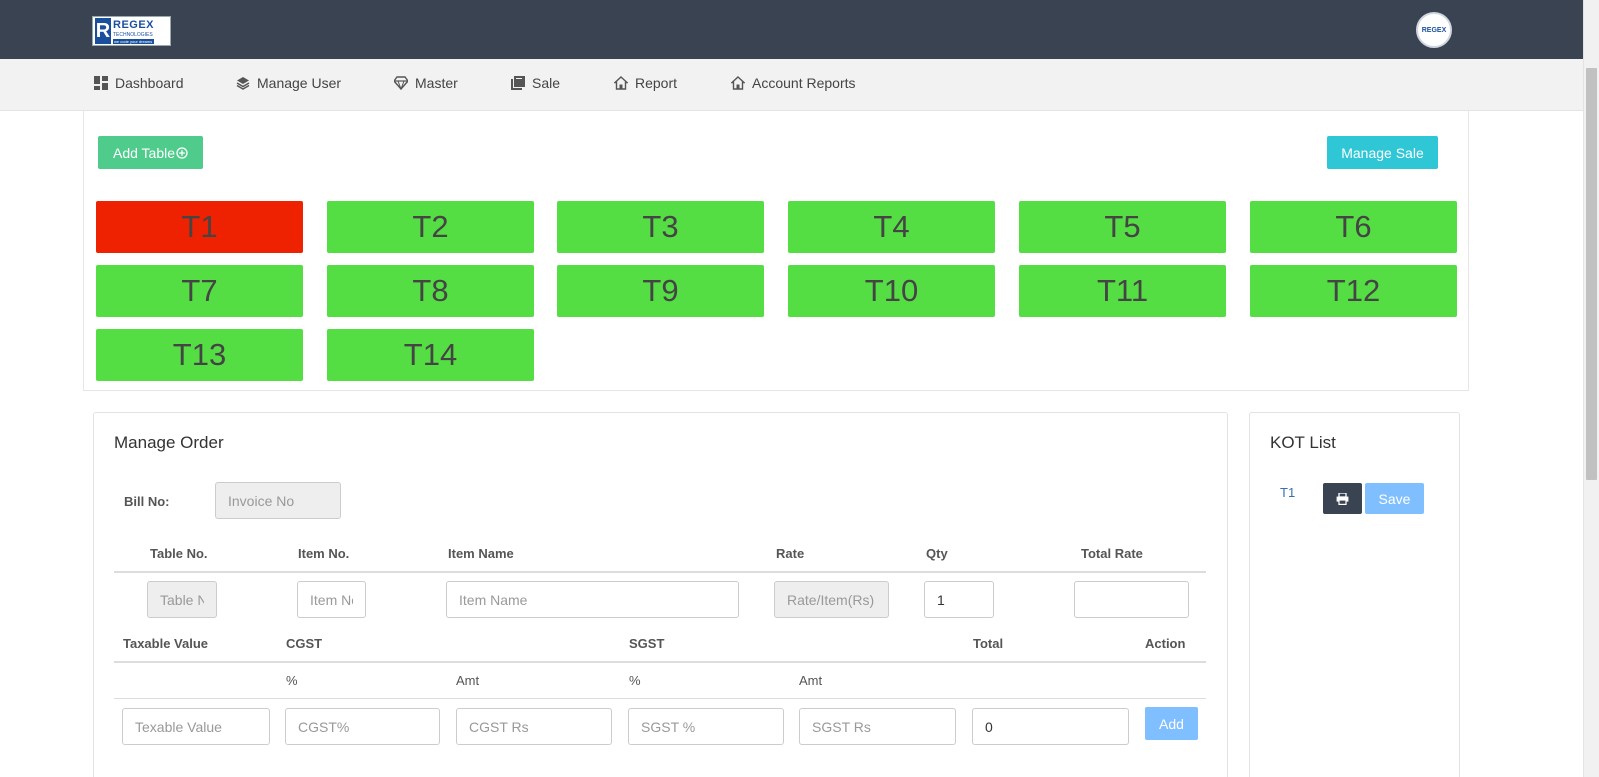  I want to click on add-table-label: Add Table, so click(143, 152).